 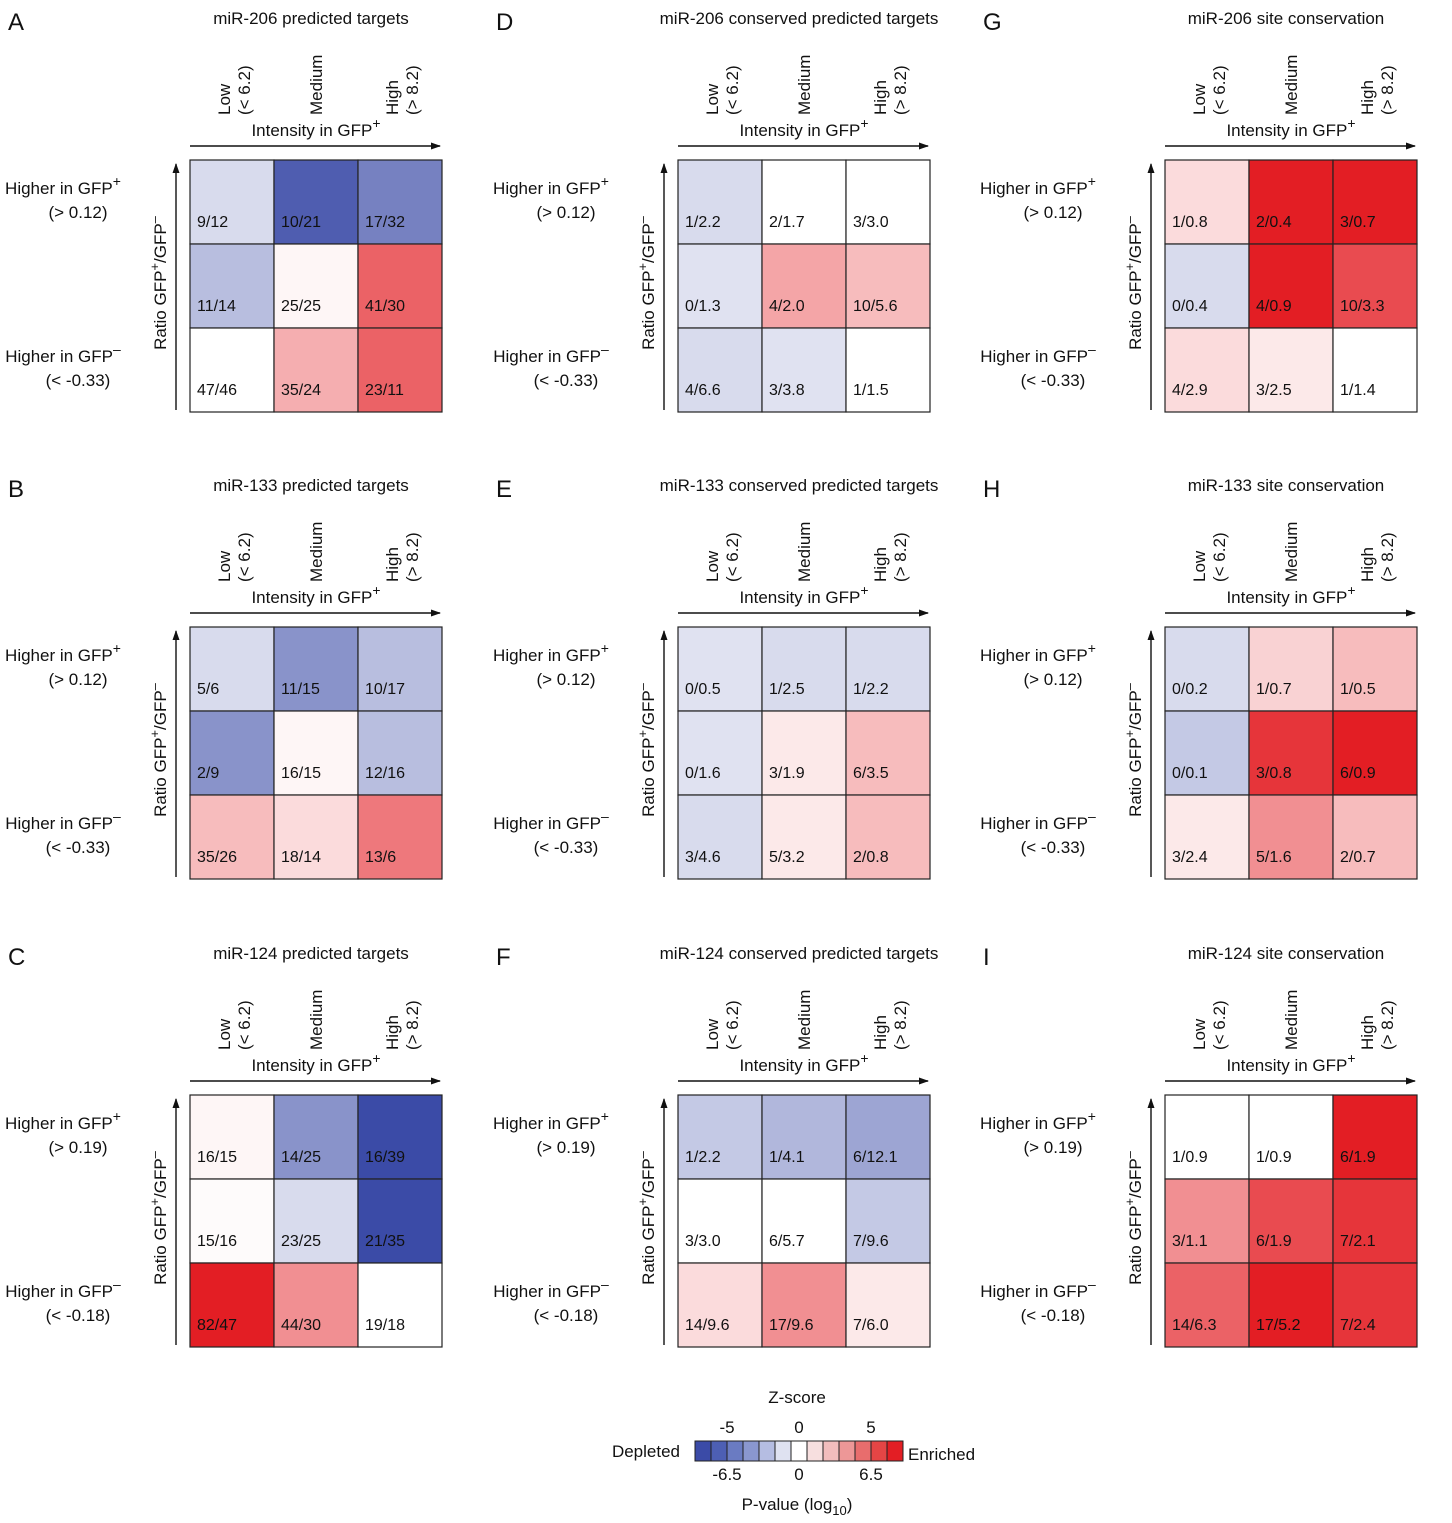 I want to click on cell-value: 1/1.4, so click(x=1358, y=390).